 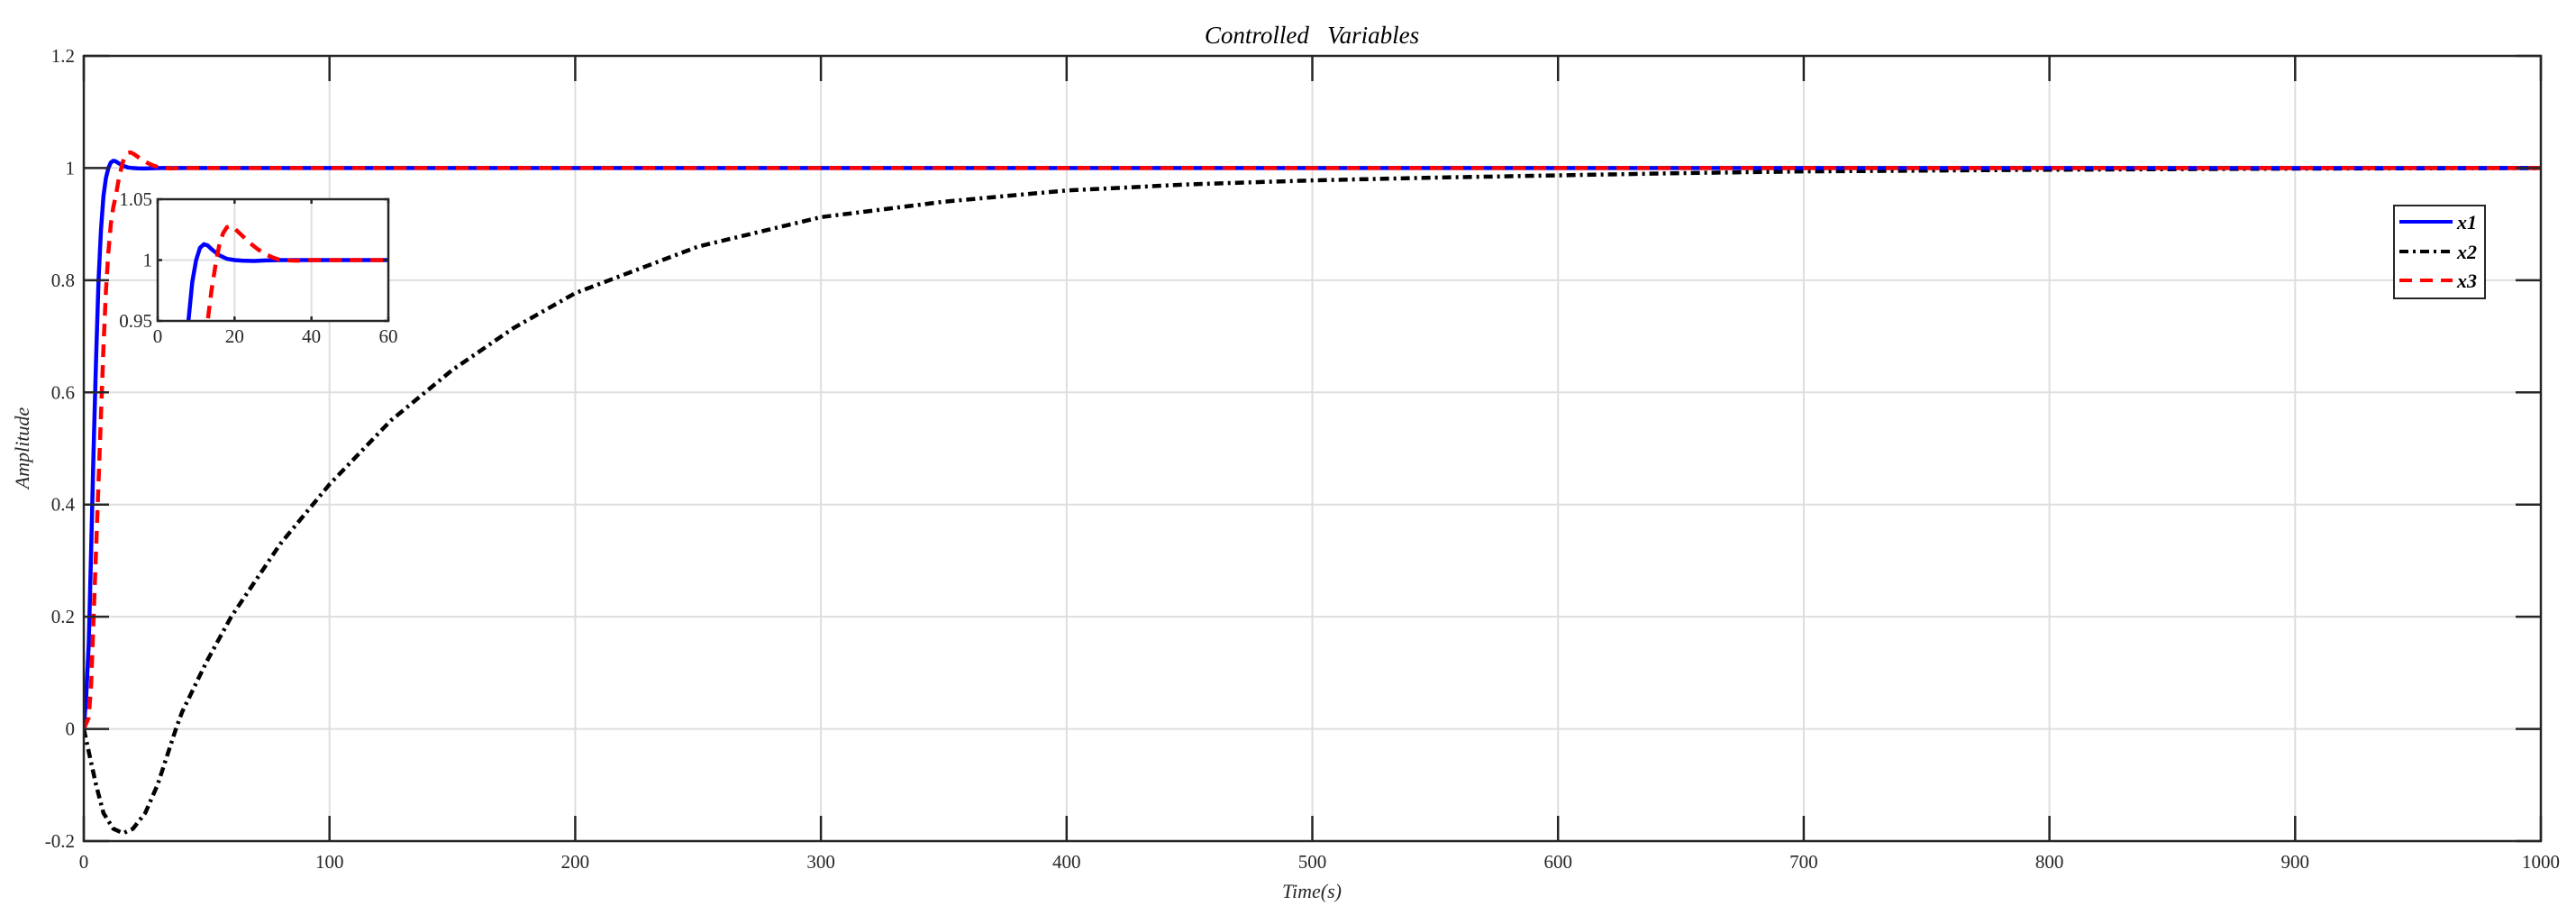 What do you see at coordinates (63, 56) in the screenshot?
I see `y-tick-label: 1.2` at bounding box center [63, 56].